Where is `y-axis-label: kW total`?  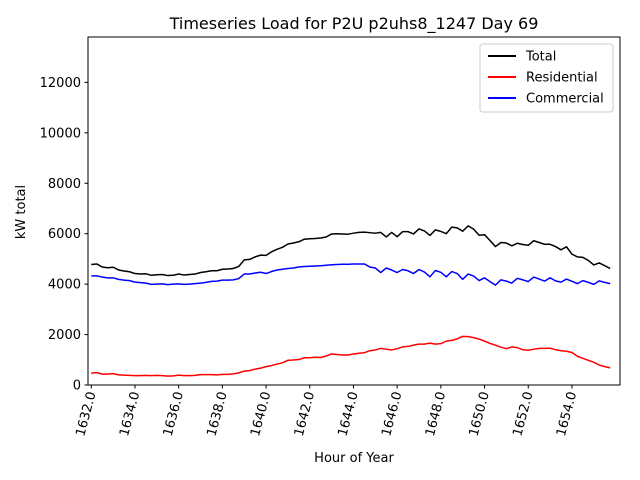
y-axis-label: kW total is located at coordinates (21, 212).